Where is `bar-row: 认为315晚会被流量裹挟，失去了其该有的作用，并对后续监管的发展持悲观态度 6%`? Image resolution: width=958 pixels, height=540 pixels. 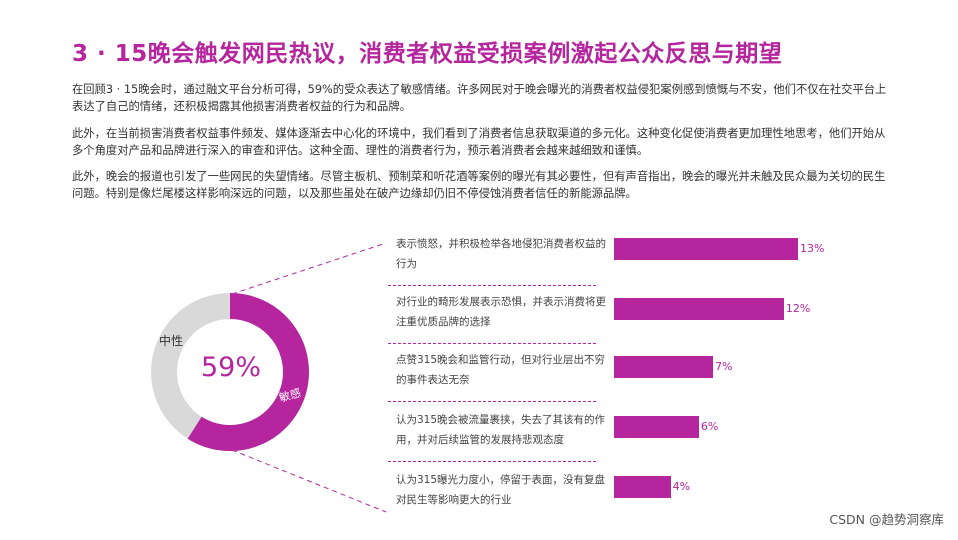 bar-row: 认为315晚会被流量裹挟，失去了其该有的作用，并对后续监管的发展持悲观态度 6% is located at coordinates (671, 430).